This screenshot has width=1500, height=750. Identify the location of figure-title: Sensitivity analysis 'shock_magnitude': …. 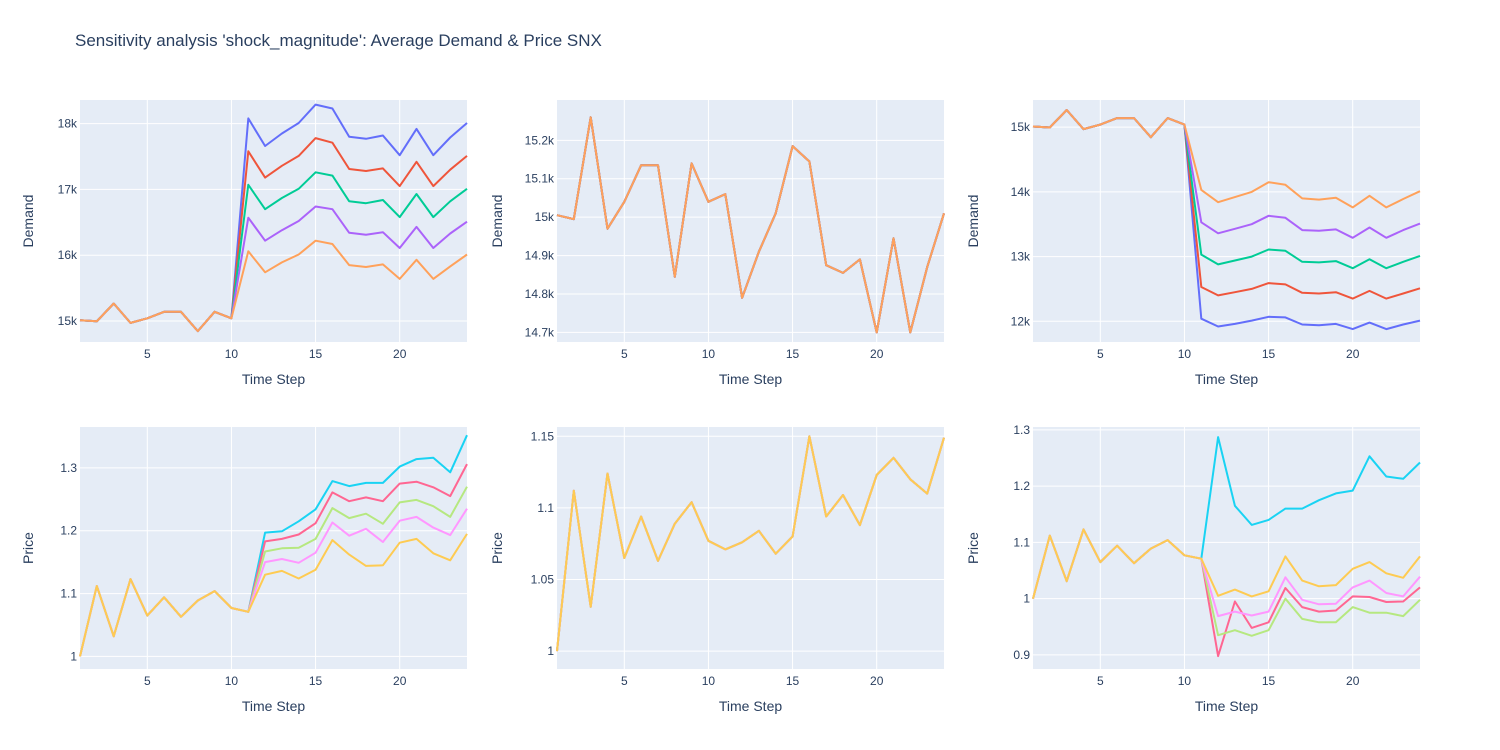
(338, 40).